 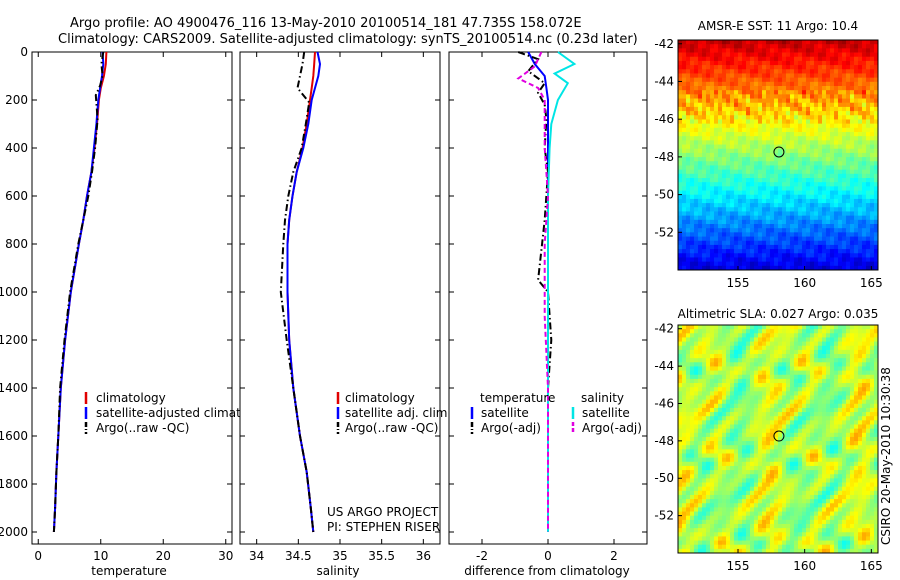 I want to click on difference-axis-label: difference from climatology, so click(x=547, y=571).